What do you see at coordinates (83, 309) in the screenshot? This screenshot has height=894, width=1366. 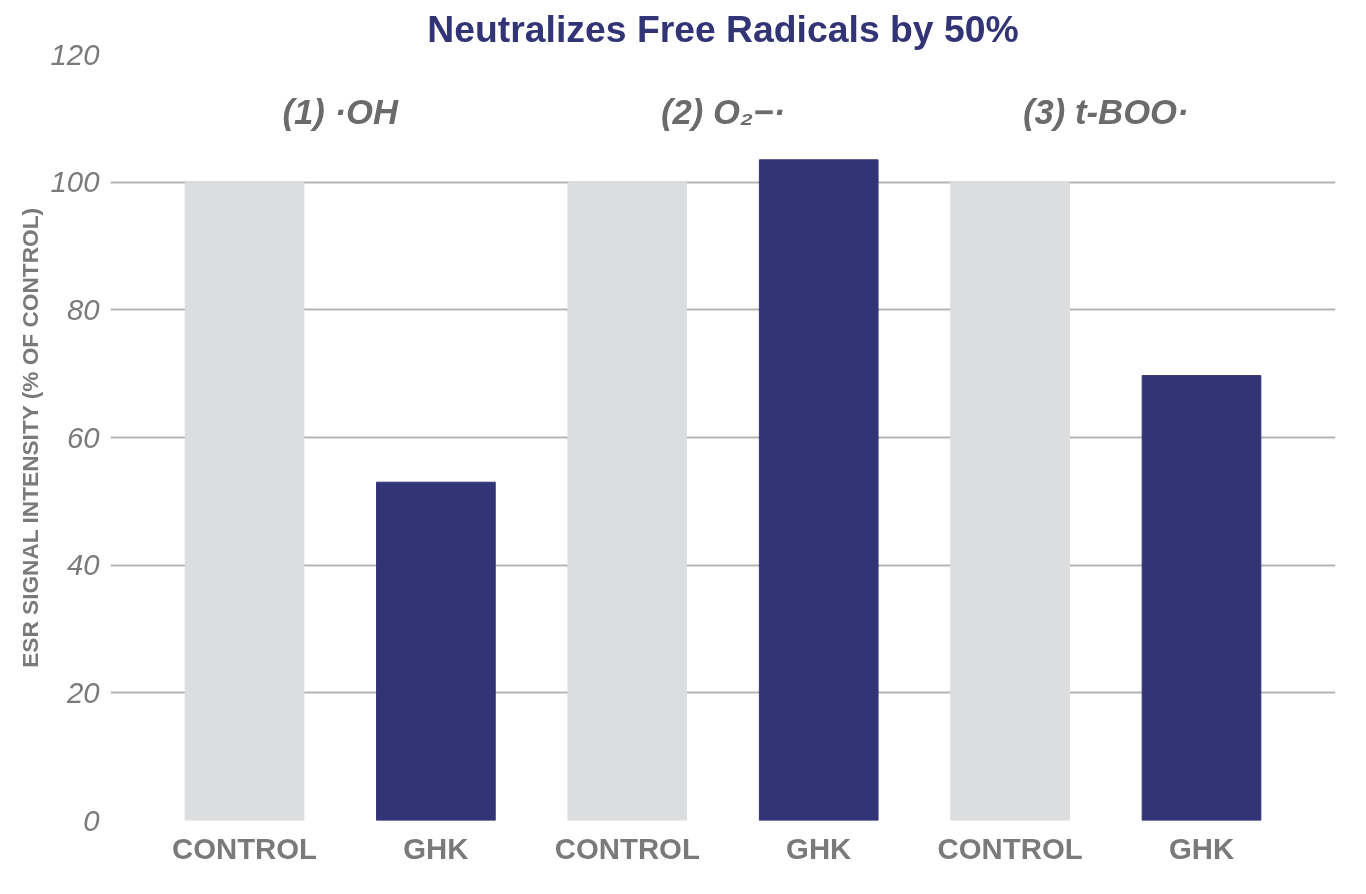 I see `y-tick-label: 80` at bounding box center [83, 309].